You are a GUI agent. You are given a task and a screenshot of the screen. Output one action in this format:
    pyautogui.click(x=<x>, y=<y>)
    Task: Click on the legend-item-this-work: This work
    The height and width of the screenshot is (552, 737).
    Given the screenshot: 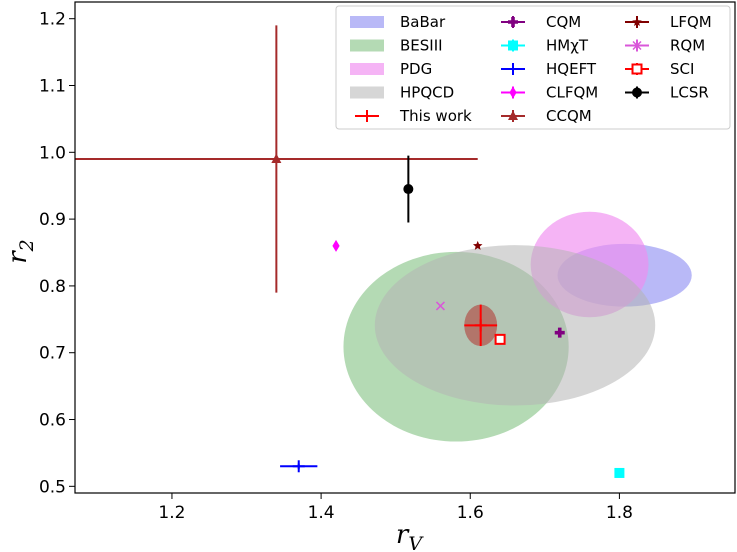 What is the action you would take?
    pyautogui.click(x=413, y=116)
    